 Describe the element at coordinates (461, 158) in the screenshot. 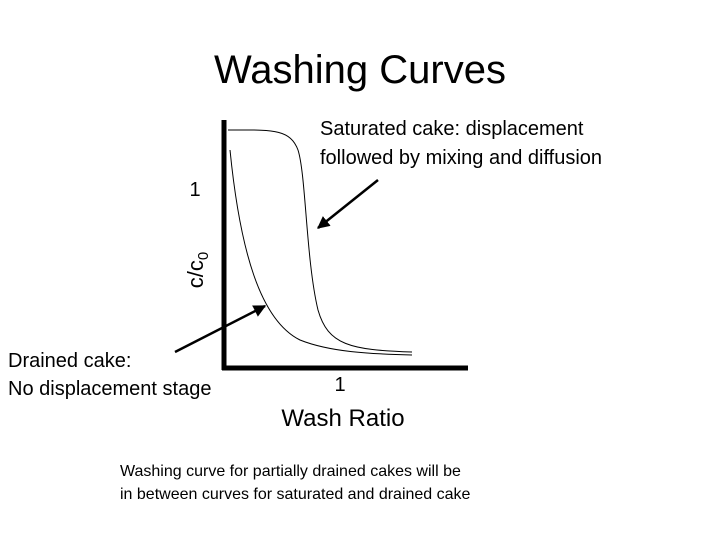

I see `annotation: followed by mixing and diffusion` at that location.